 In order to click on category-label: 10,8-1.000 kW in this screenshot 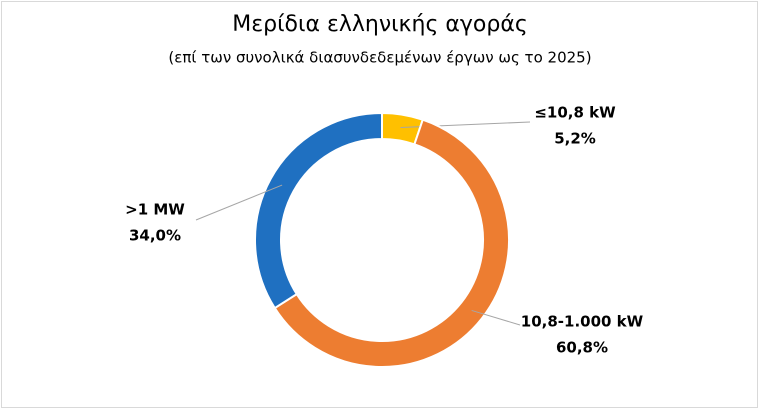, I will do `click(582, 322)`.